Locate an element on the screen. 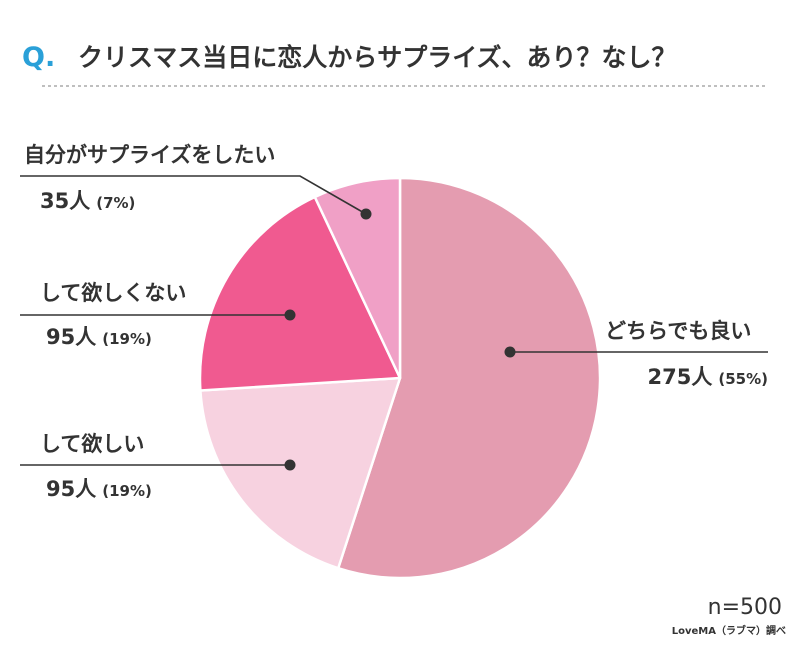 The height and width of the screenshot is (650, 800). slice-percent-4: (7%) is located at coordinates (115, 203).